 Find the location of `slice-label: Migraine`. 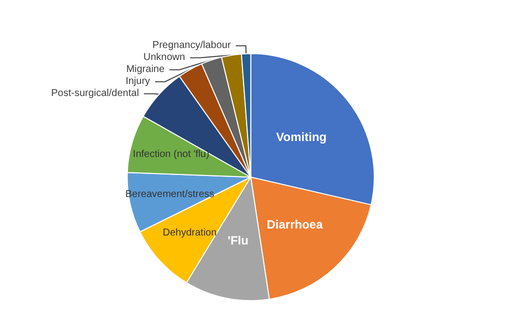

slice-label: Migraine is located at coordinates (145, 70).